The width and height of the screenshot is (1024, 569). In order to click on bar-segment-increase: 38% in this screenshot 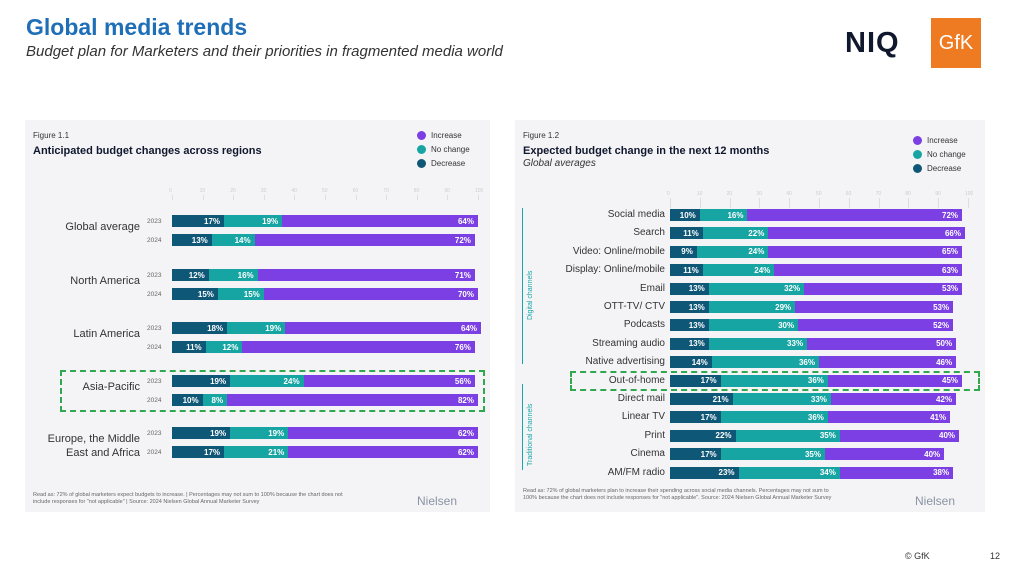, I will do `click(896, 472)`.